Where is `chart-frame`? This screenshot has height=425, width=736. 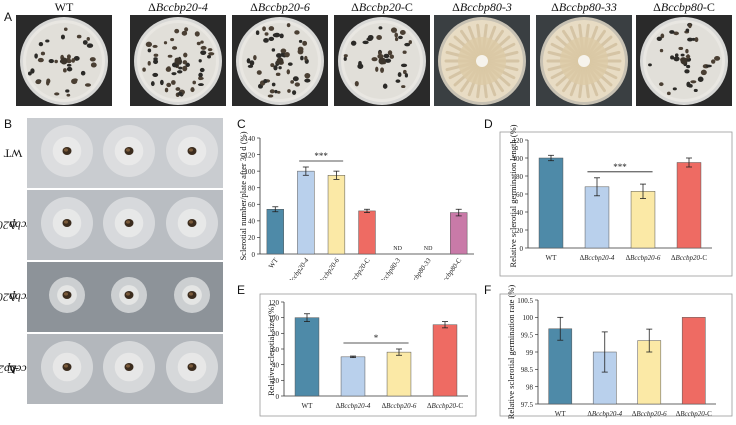
chart-frame is located at coordinates (616, 355).